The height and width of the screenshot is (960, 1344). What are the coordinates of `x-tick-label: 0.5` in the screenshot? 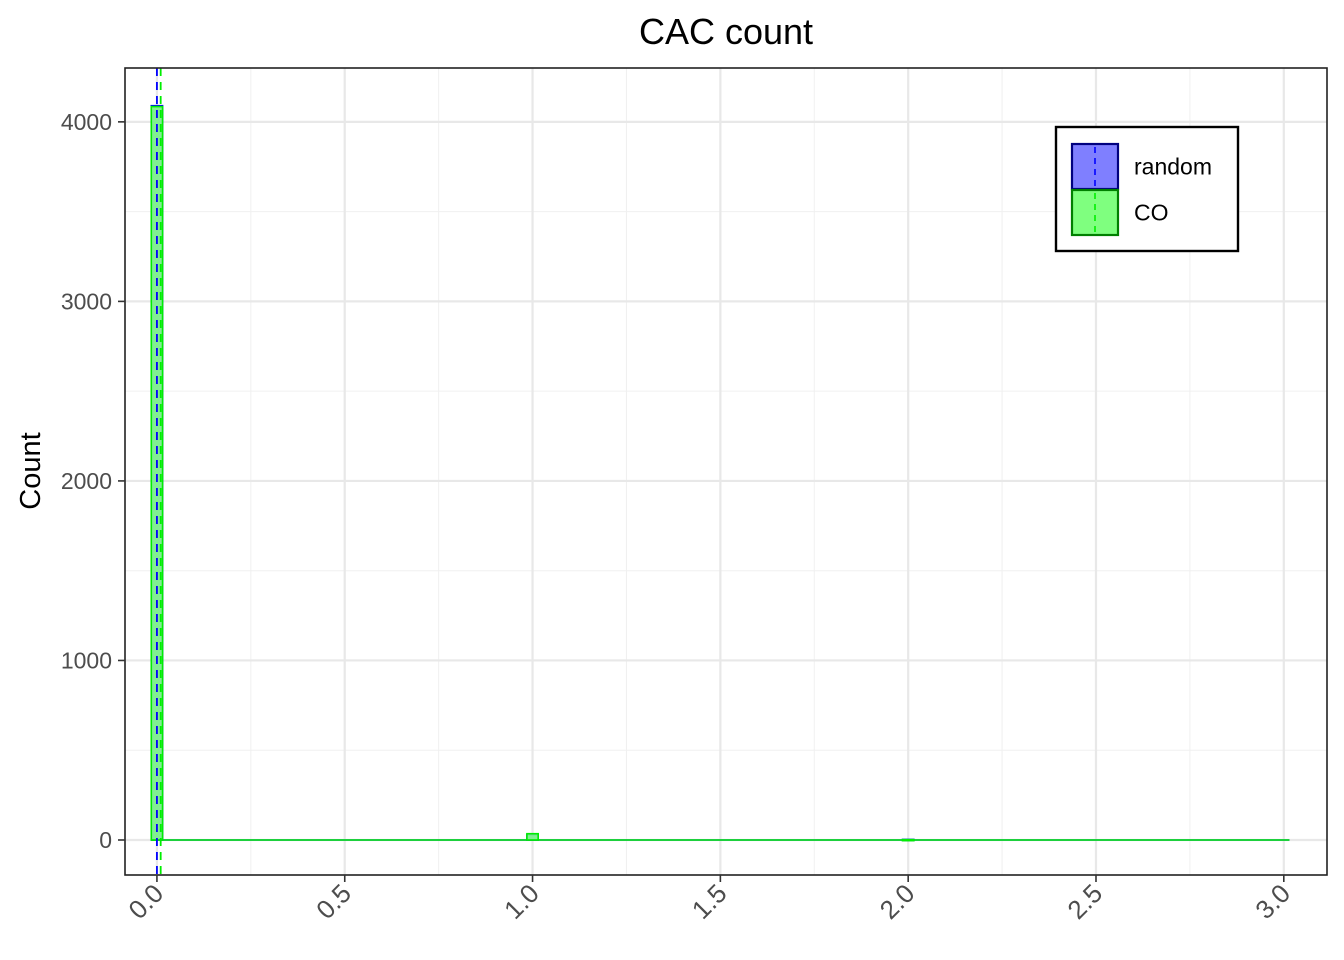 It's located at (333, 901).